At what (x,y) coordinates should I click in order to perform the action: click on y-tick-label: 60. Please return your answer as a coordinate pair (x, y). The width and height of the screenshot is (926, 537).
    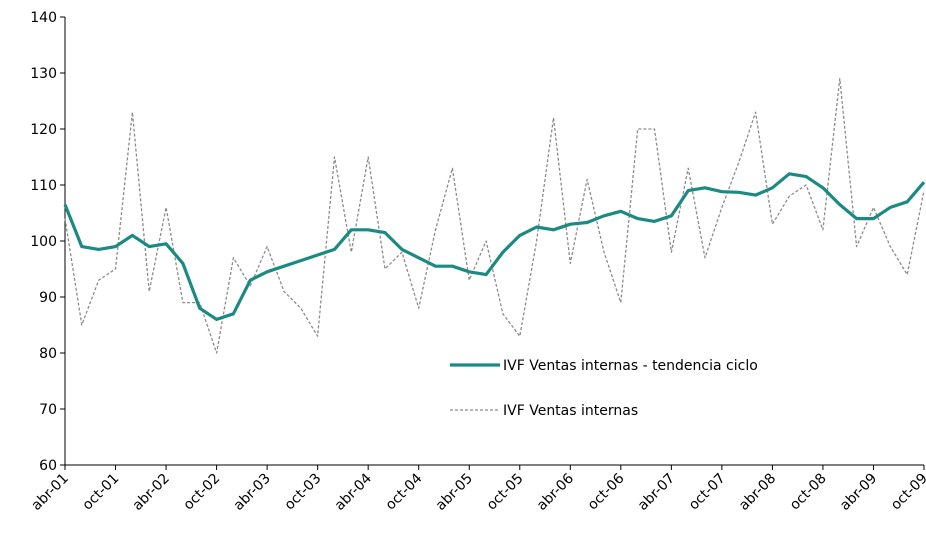
    Looking at the image, I should click on (48, 466).